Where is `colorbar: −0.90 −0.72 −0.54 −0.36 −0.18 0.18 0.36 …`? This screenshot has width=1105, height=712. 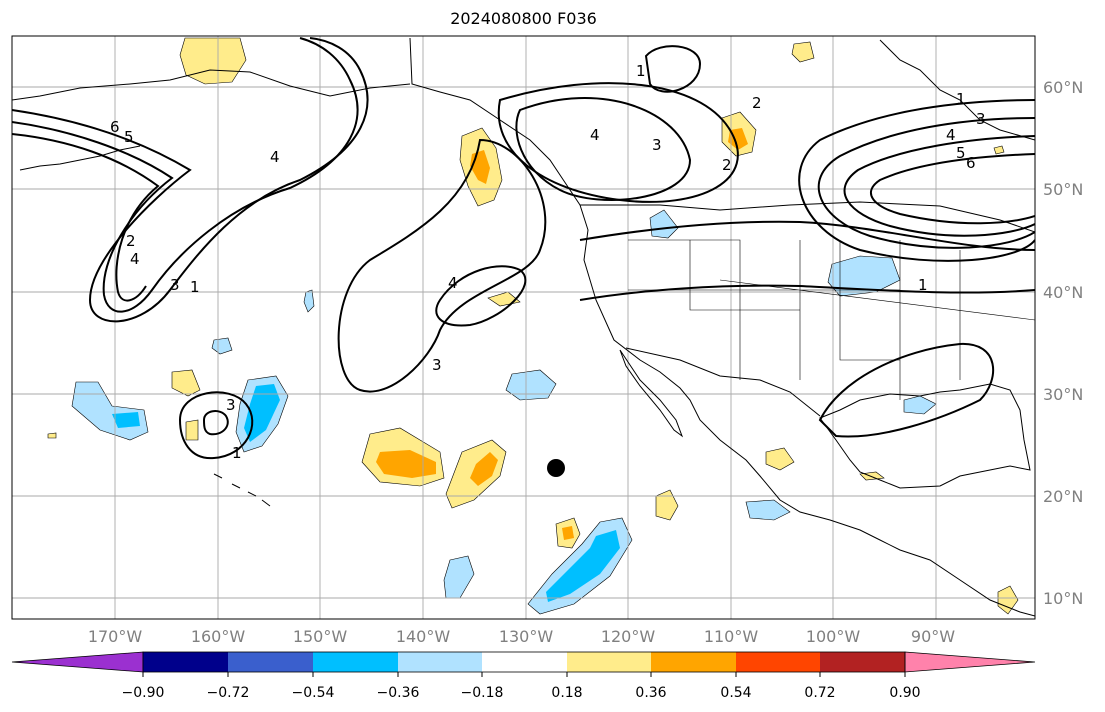 colorbar: −0.90 −0.72 −0.54 −0.36 −0.18 0.18 0.36 … is located at coordinates (523, 676).